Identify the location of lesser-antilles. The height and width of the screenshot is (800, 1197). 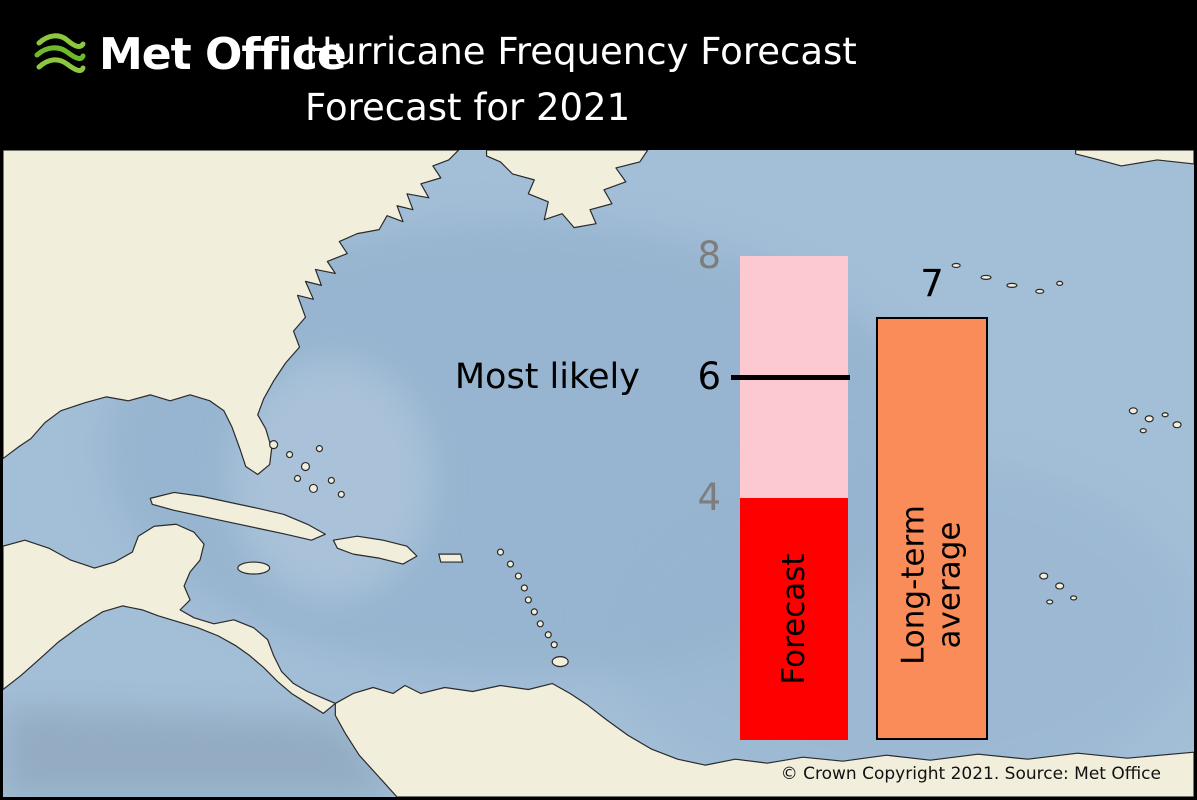
(532, 608).